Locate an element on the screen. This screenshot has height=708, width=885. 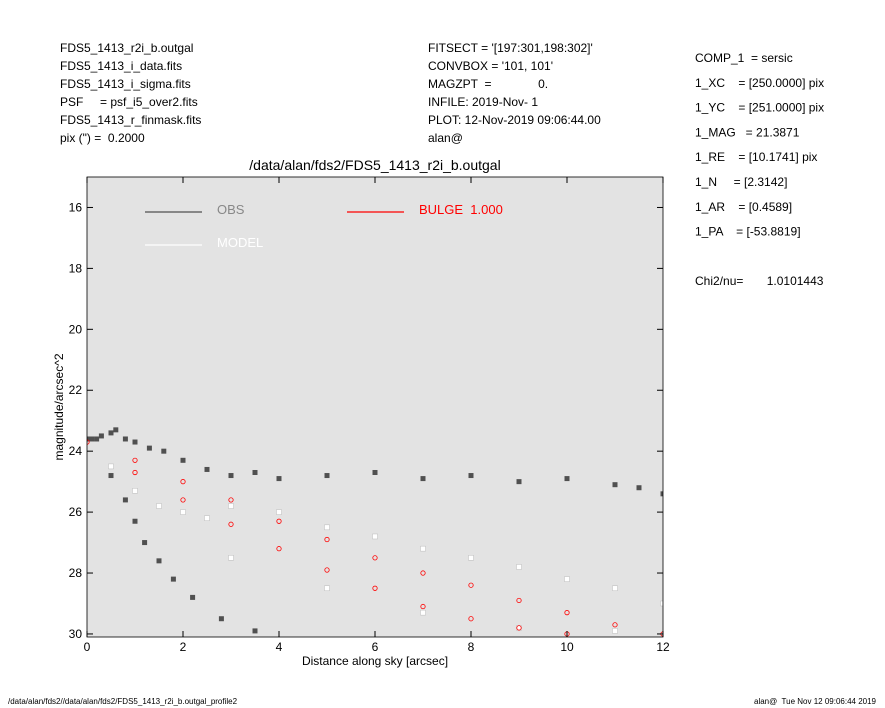
header-middle-line: PLOT: 12-Nov-2019 09:06:44.00 is located at coordinates (514, 120).